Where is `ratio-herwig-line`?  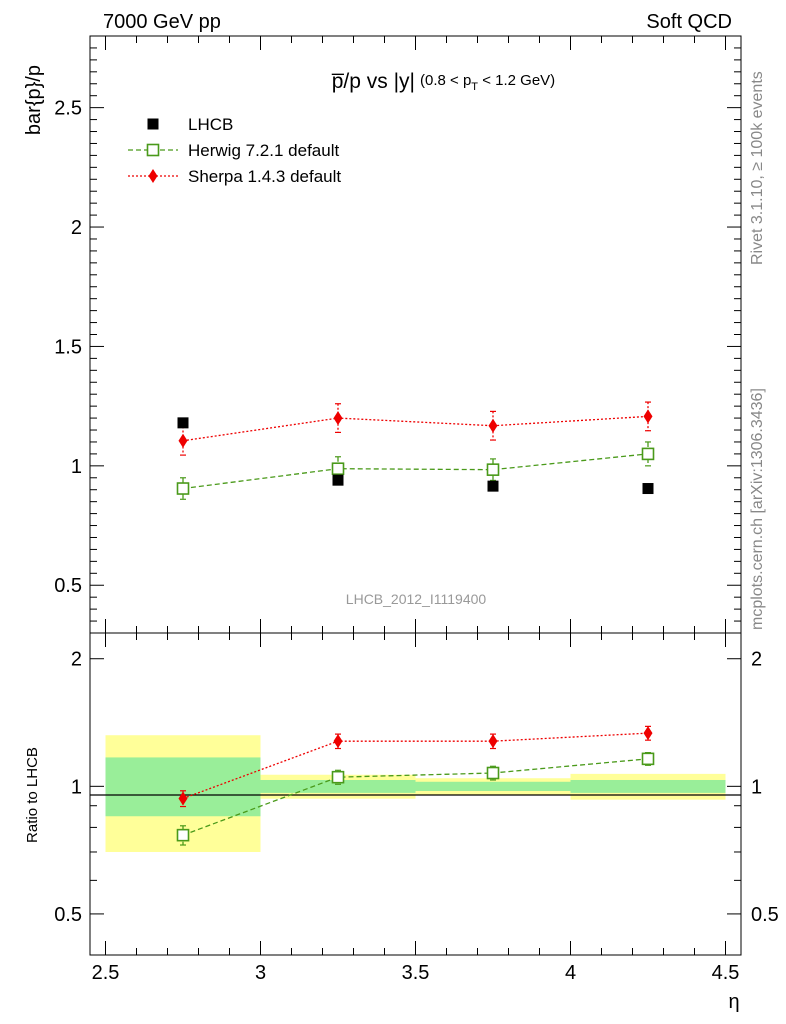
ratio-herwig-line is located at coordinates (415, 797).